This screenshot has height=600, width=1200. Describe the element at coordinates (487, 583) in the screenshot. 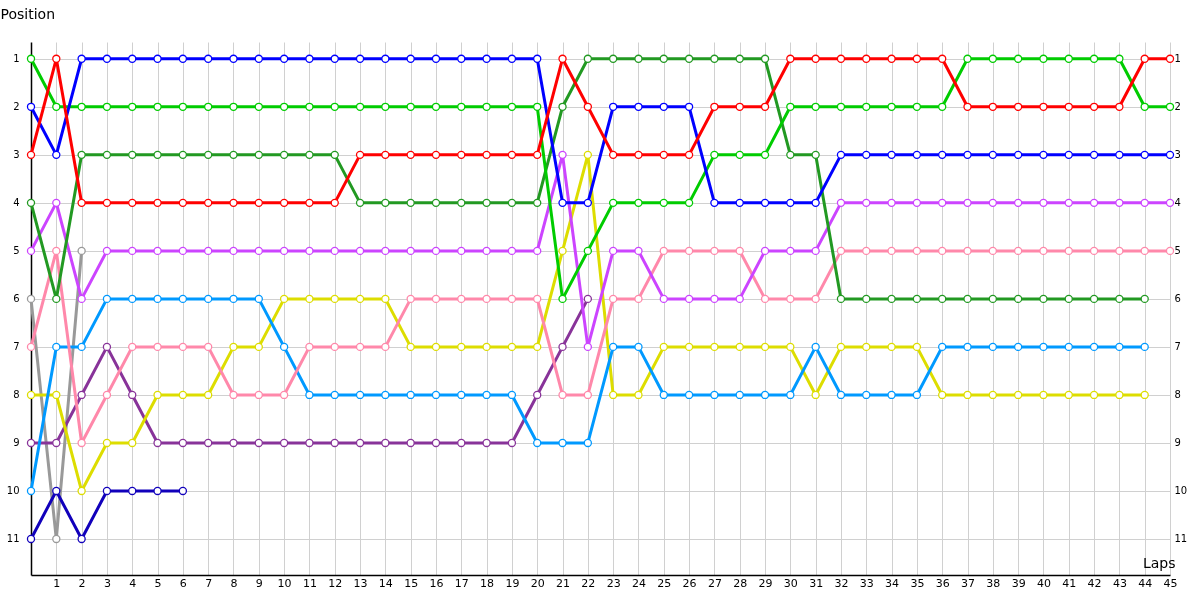

I see `x-tick-label: 18` at that location.